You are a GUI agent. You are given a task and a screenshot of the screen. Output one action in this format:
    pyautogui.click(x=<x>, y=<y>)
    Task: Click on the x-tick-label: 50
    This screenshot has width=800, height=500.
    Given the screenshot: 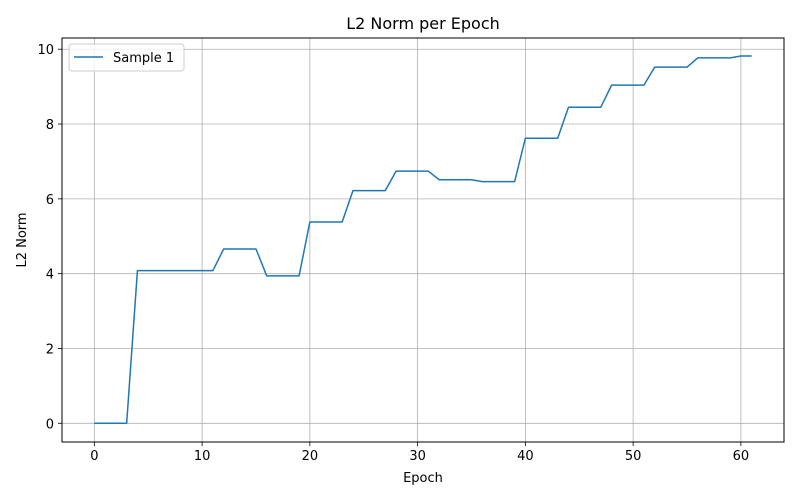 What is the action you would take?
    pyautogui.click(x=633, y=456)
    